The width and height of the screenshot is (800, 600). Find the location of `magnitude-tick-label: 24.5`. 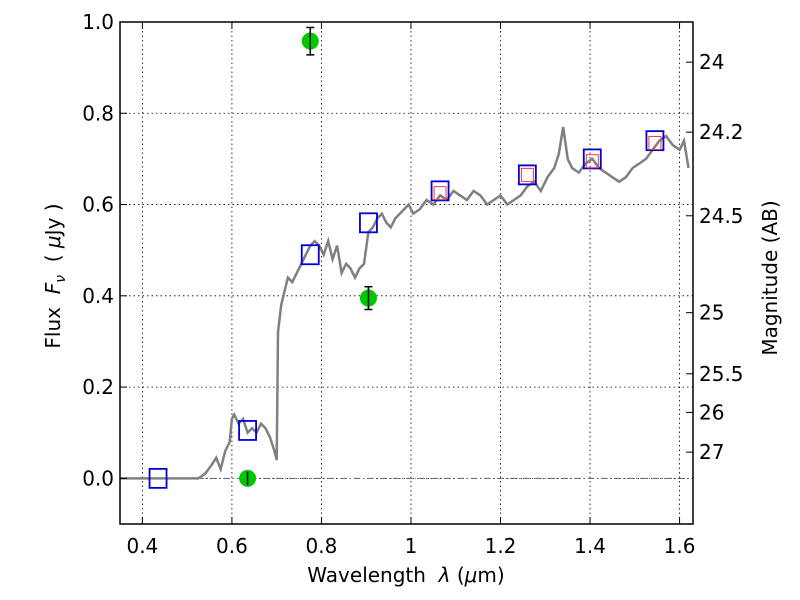

magnitude-tick-label: 24.5 is located at coordinates (721, 216).